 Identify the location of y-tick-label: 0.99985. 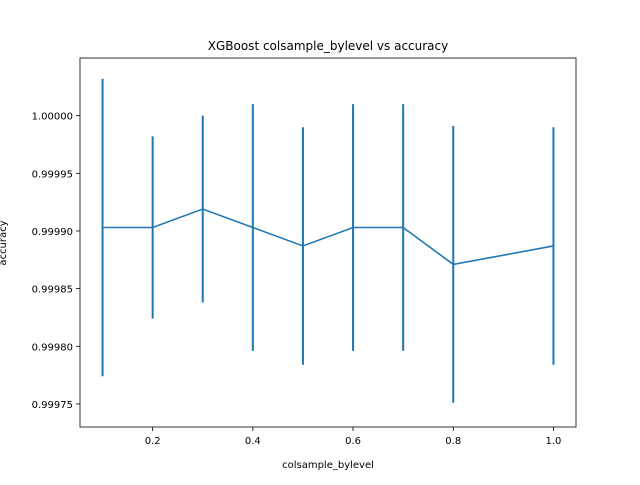
(52, 290).